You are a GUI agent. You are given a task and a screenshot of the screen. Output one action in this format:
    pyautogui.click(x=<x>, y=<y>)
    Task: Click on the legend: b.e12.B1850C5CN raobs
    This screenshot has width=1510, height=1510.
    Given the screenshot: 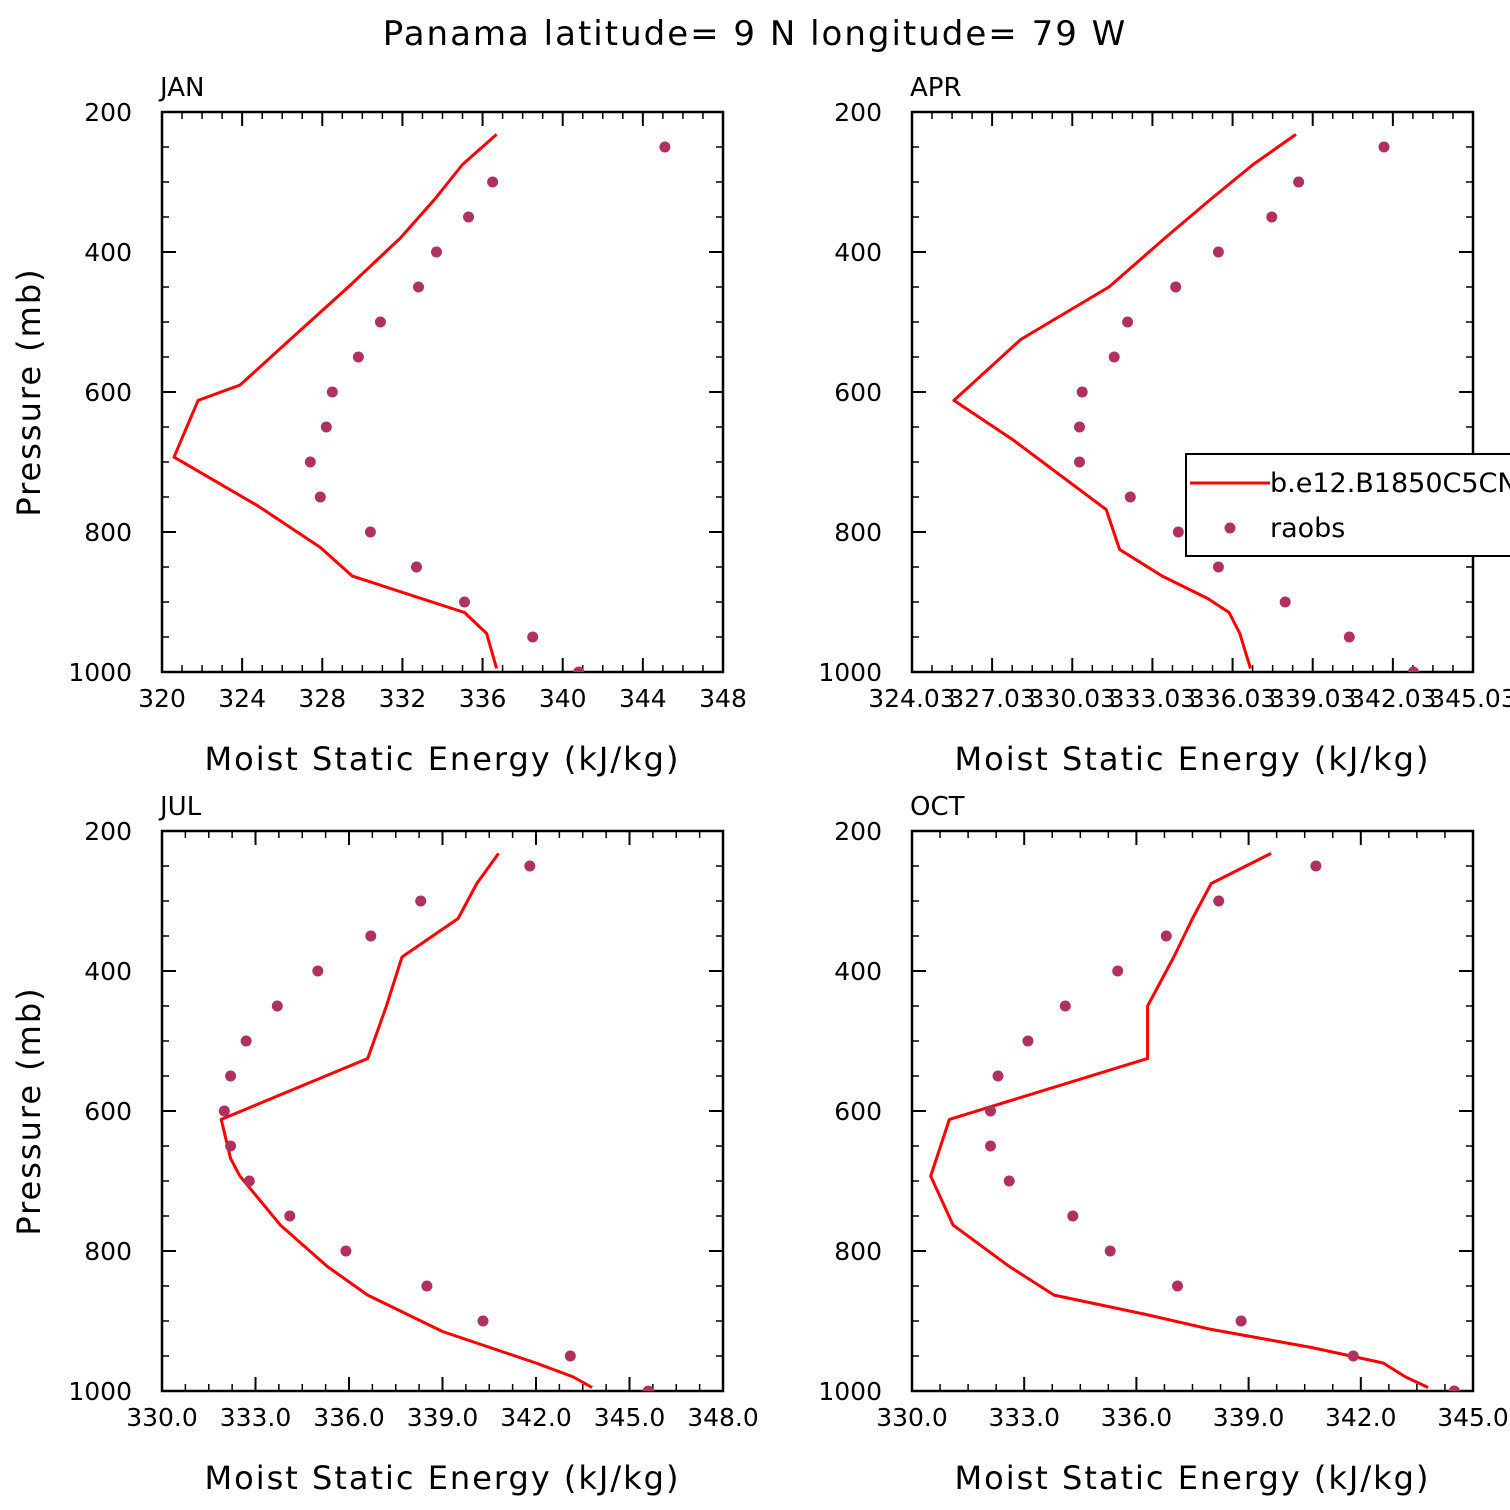 What is the action you would take?
    pyautogui.click(x=1347, y=505)
    